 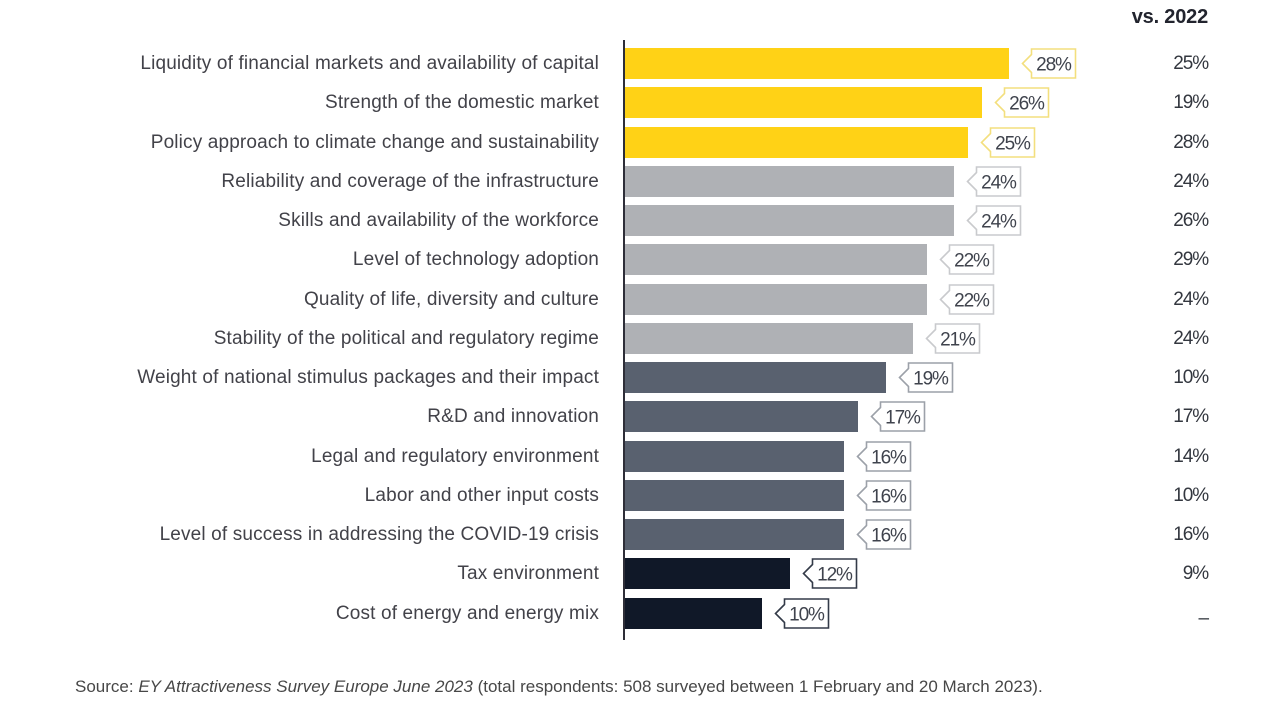 I want to click on svg-text: 25%, so click(x=1013, y=143).